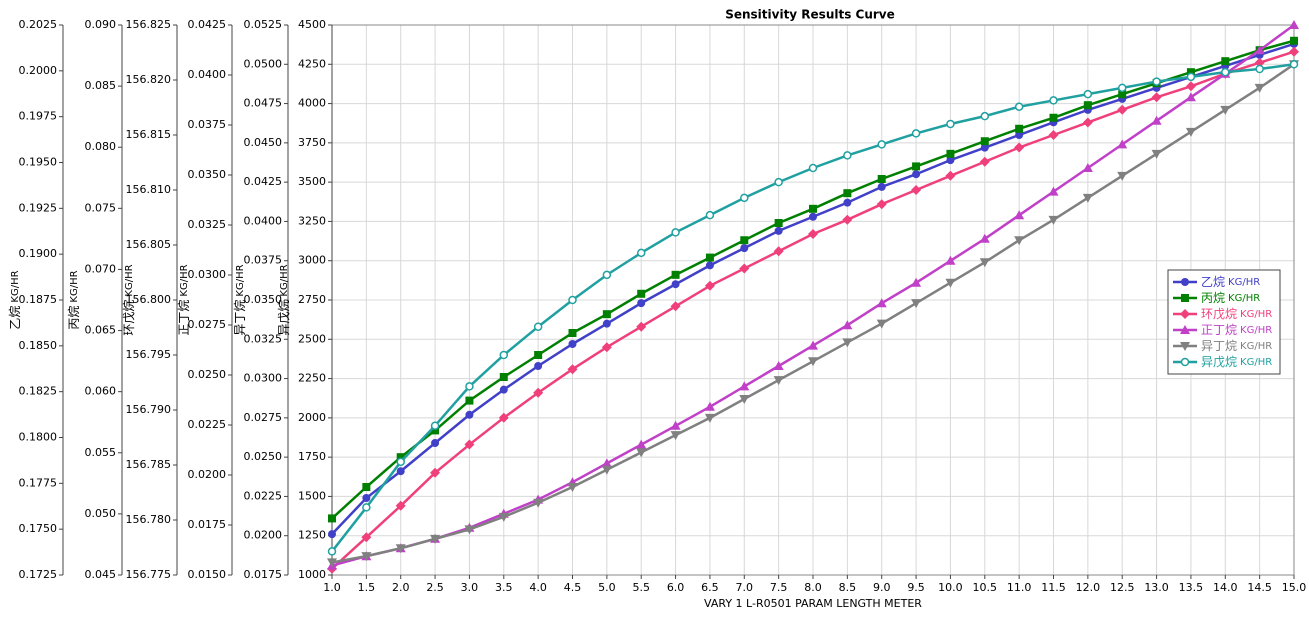 Image resolution: width=1309 pixels, height=620 pixels. I want to click on y-tick-label: 0.085, so click(101, 85).